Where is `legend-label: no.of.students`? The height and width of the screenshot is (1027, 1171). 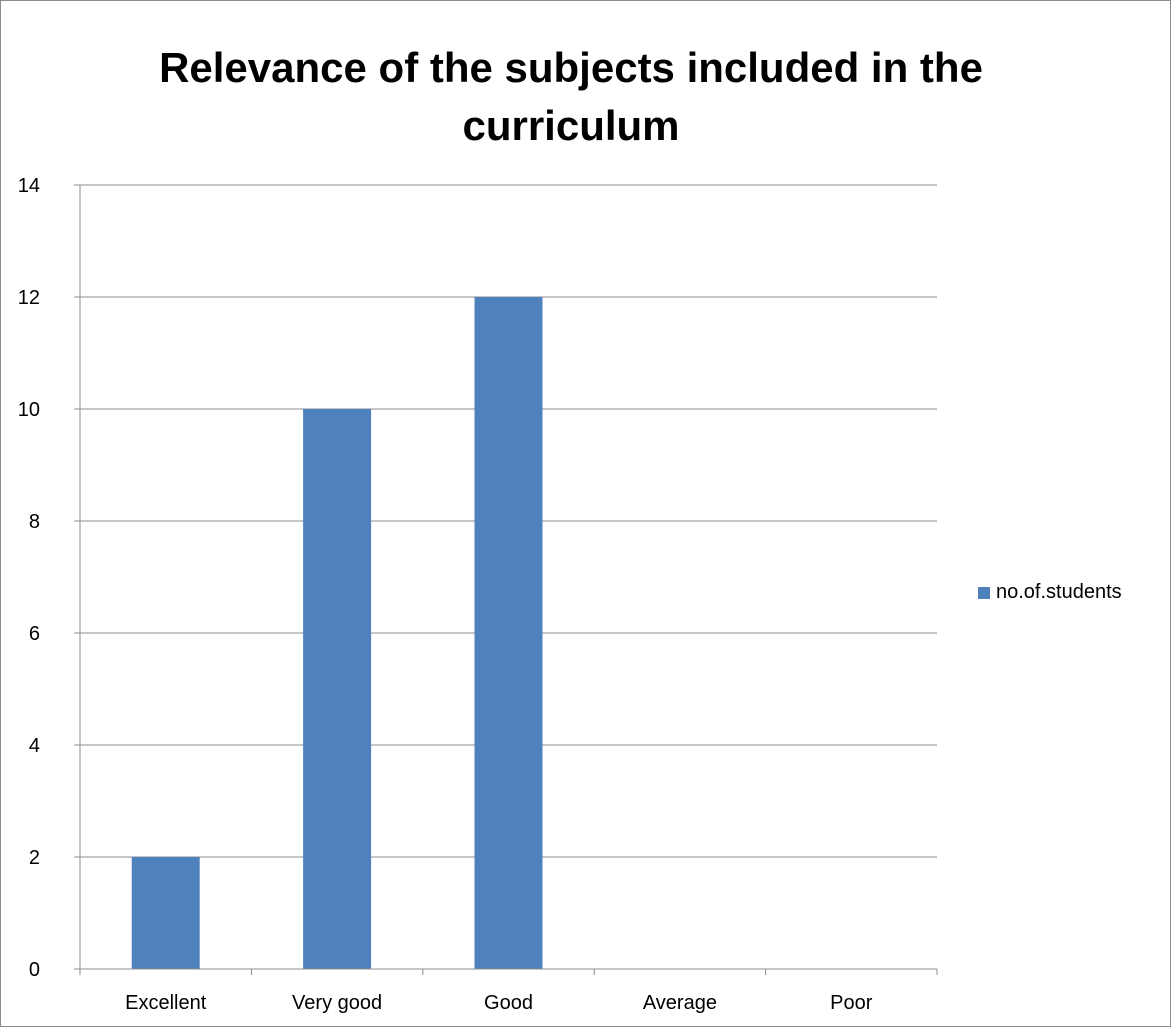
legend-label: no.of.students is located at coordinates (1059, 592).